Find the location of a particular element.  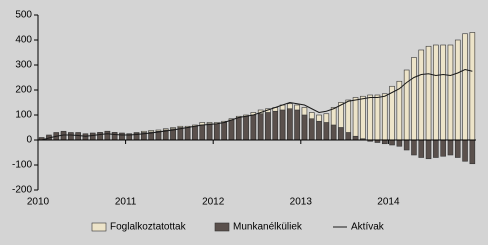

y-tick-label: 0 is located at coordinates (29, 140).